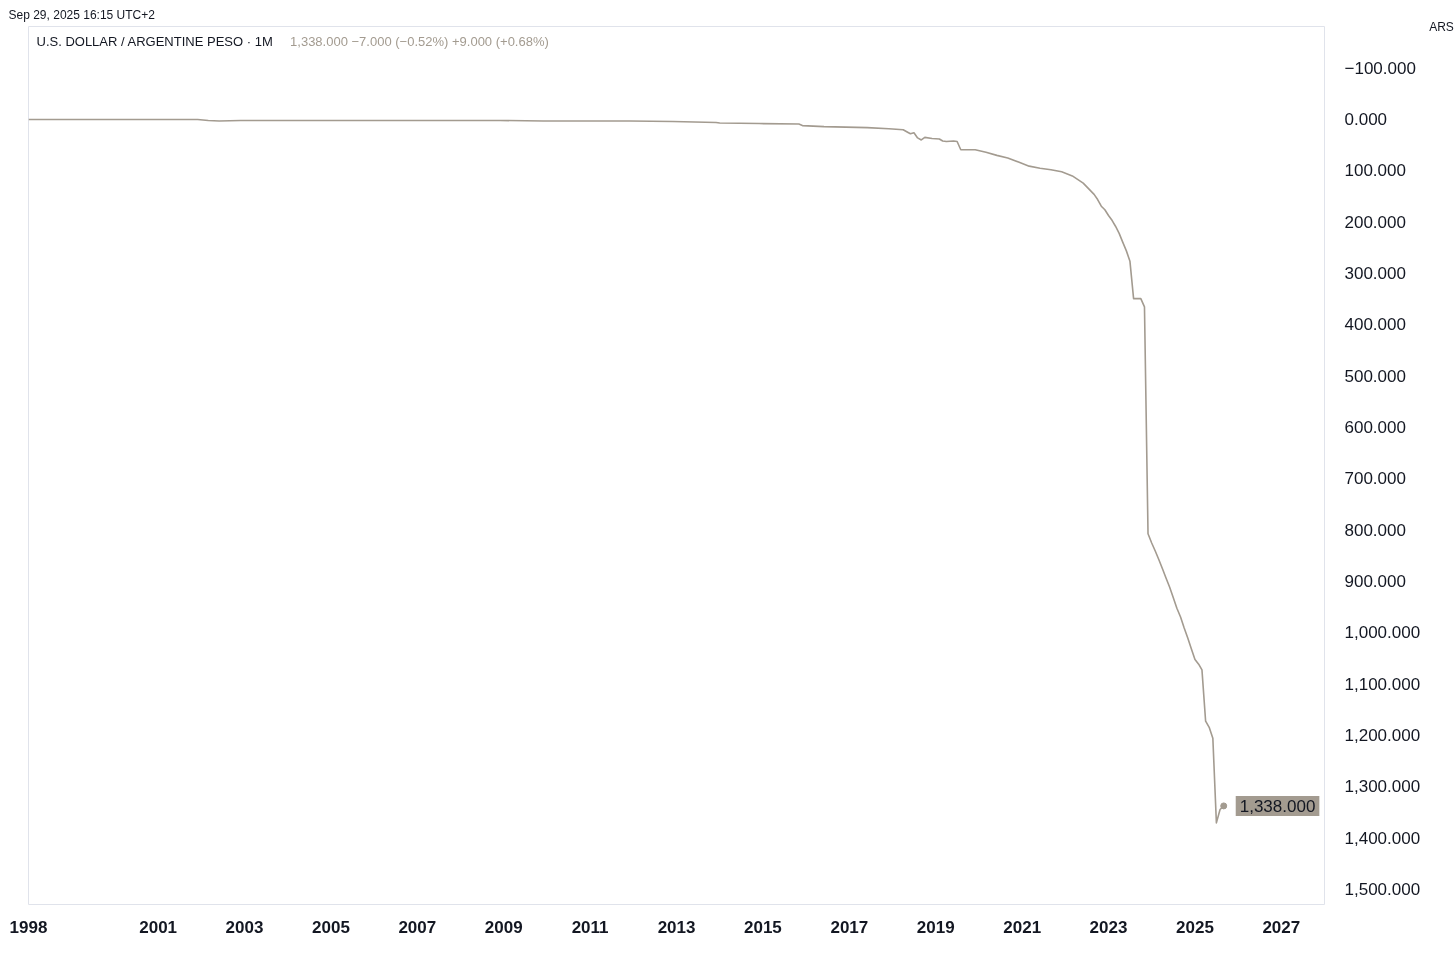  What do you see at coordinates (1022, 927) in the screenshot?
I see `x-tick-label: 2021` at bounding box center [1022, 927].